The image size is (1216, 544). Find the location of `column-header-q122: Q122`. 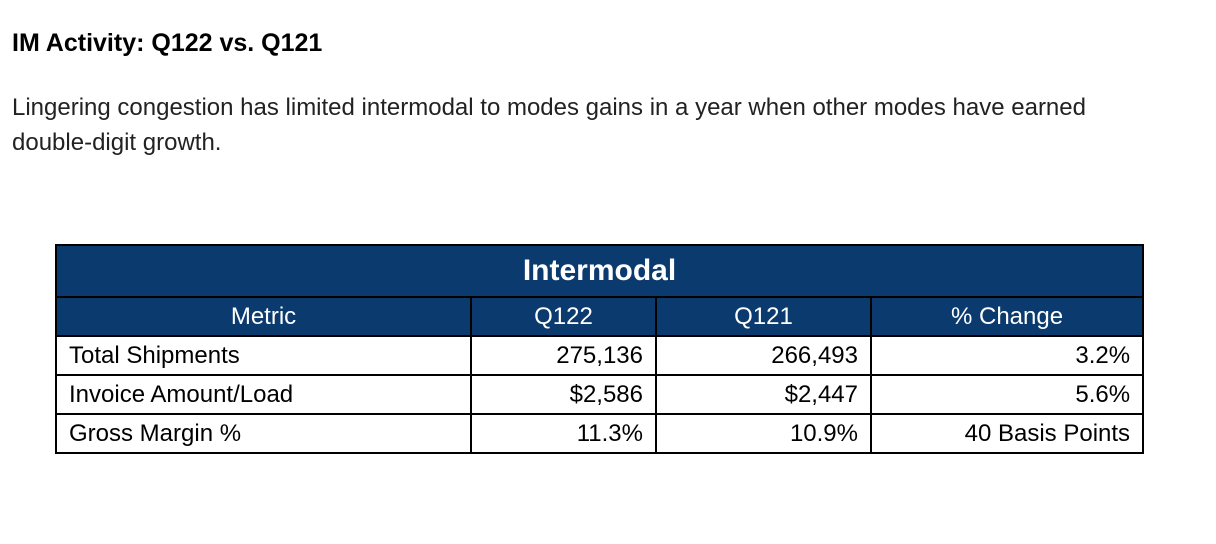

column-header-q122: Q122 is located at coordinates (563, 316).